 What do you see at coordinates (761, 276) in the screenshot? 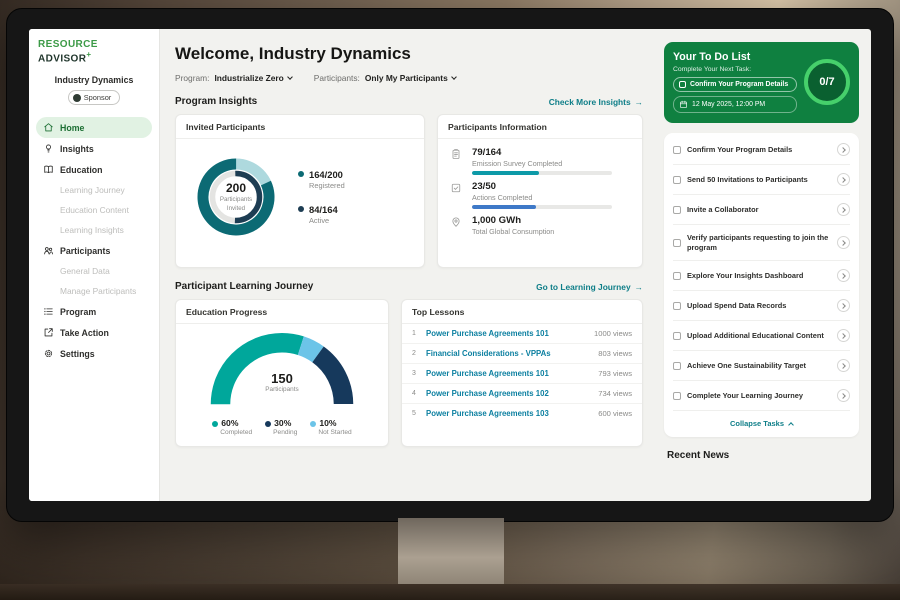
I see `task-row: Explore Your Insights Dashboard` at bounding box center [761, 276].